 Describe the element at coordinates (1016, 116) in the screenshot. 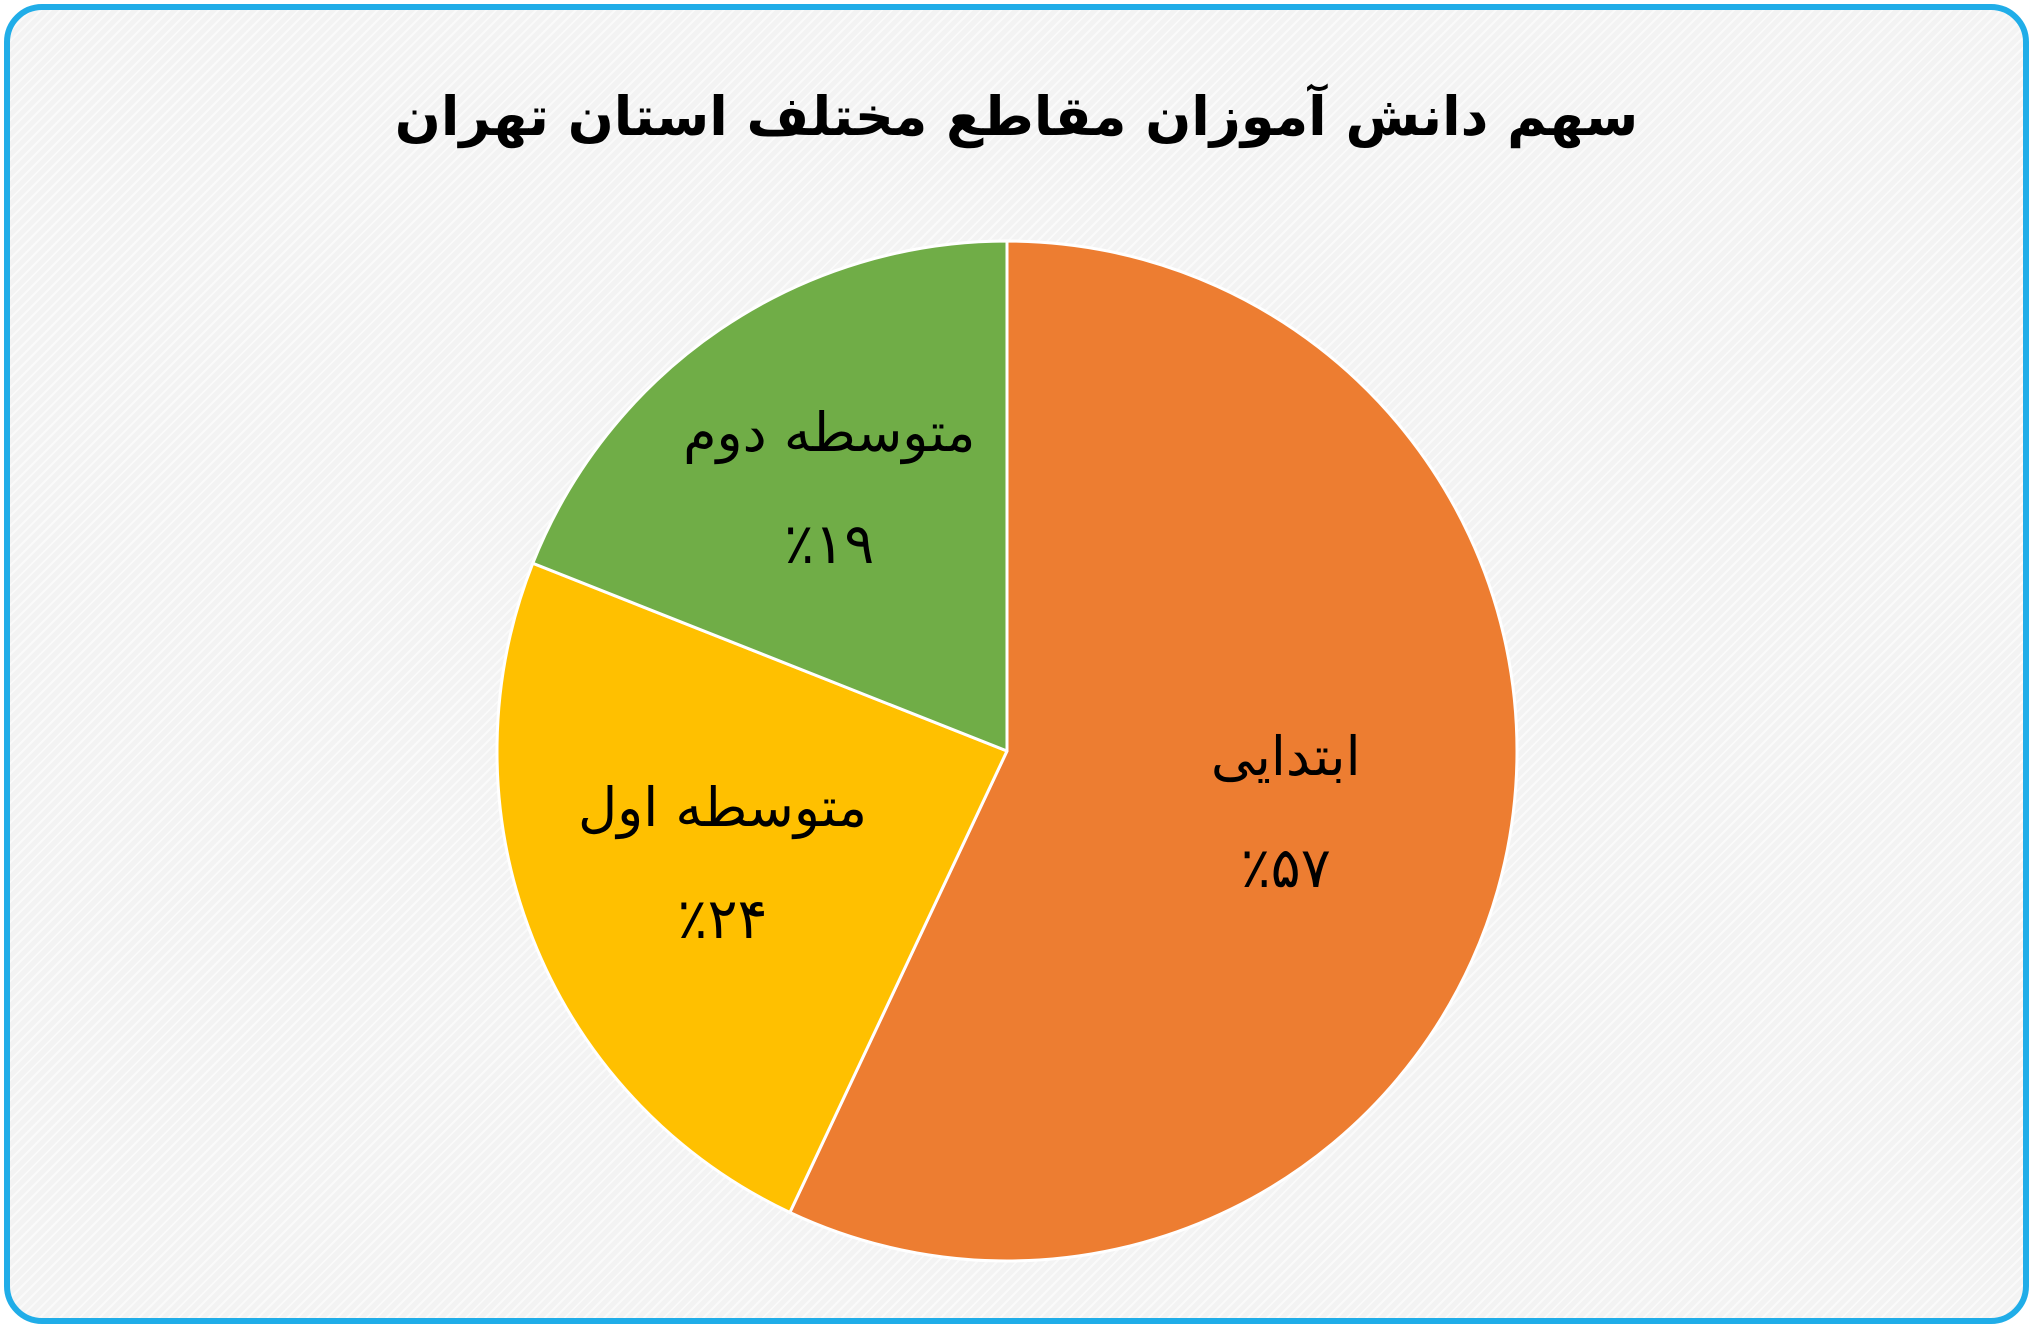

I see `chart-title: سهم دانش آموزان مقاطع مختلف استان تهران` at that location.